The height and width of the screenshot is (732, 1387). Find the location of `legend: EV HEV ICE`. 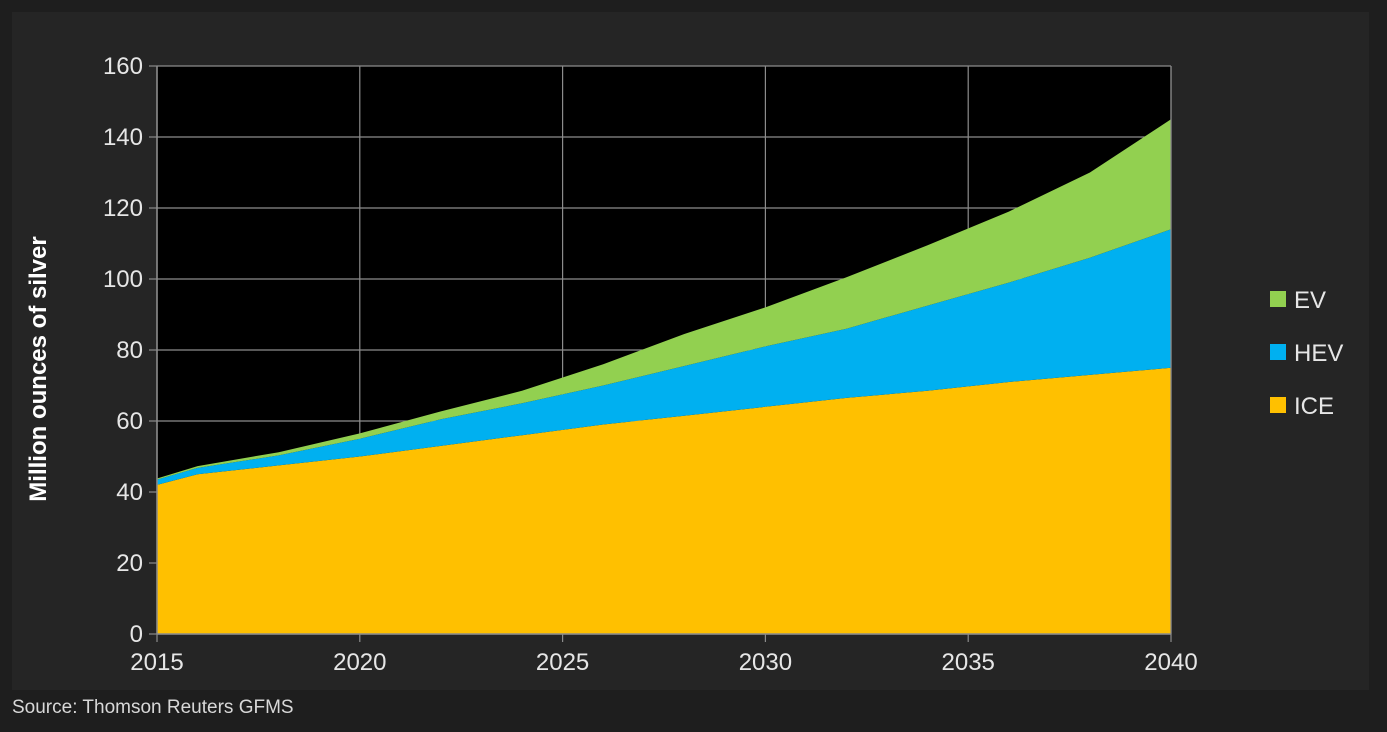

legend: EV HEV ICE is located at coordinates (1306, 353).